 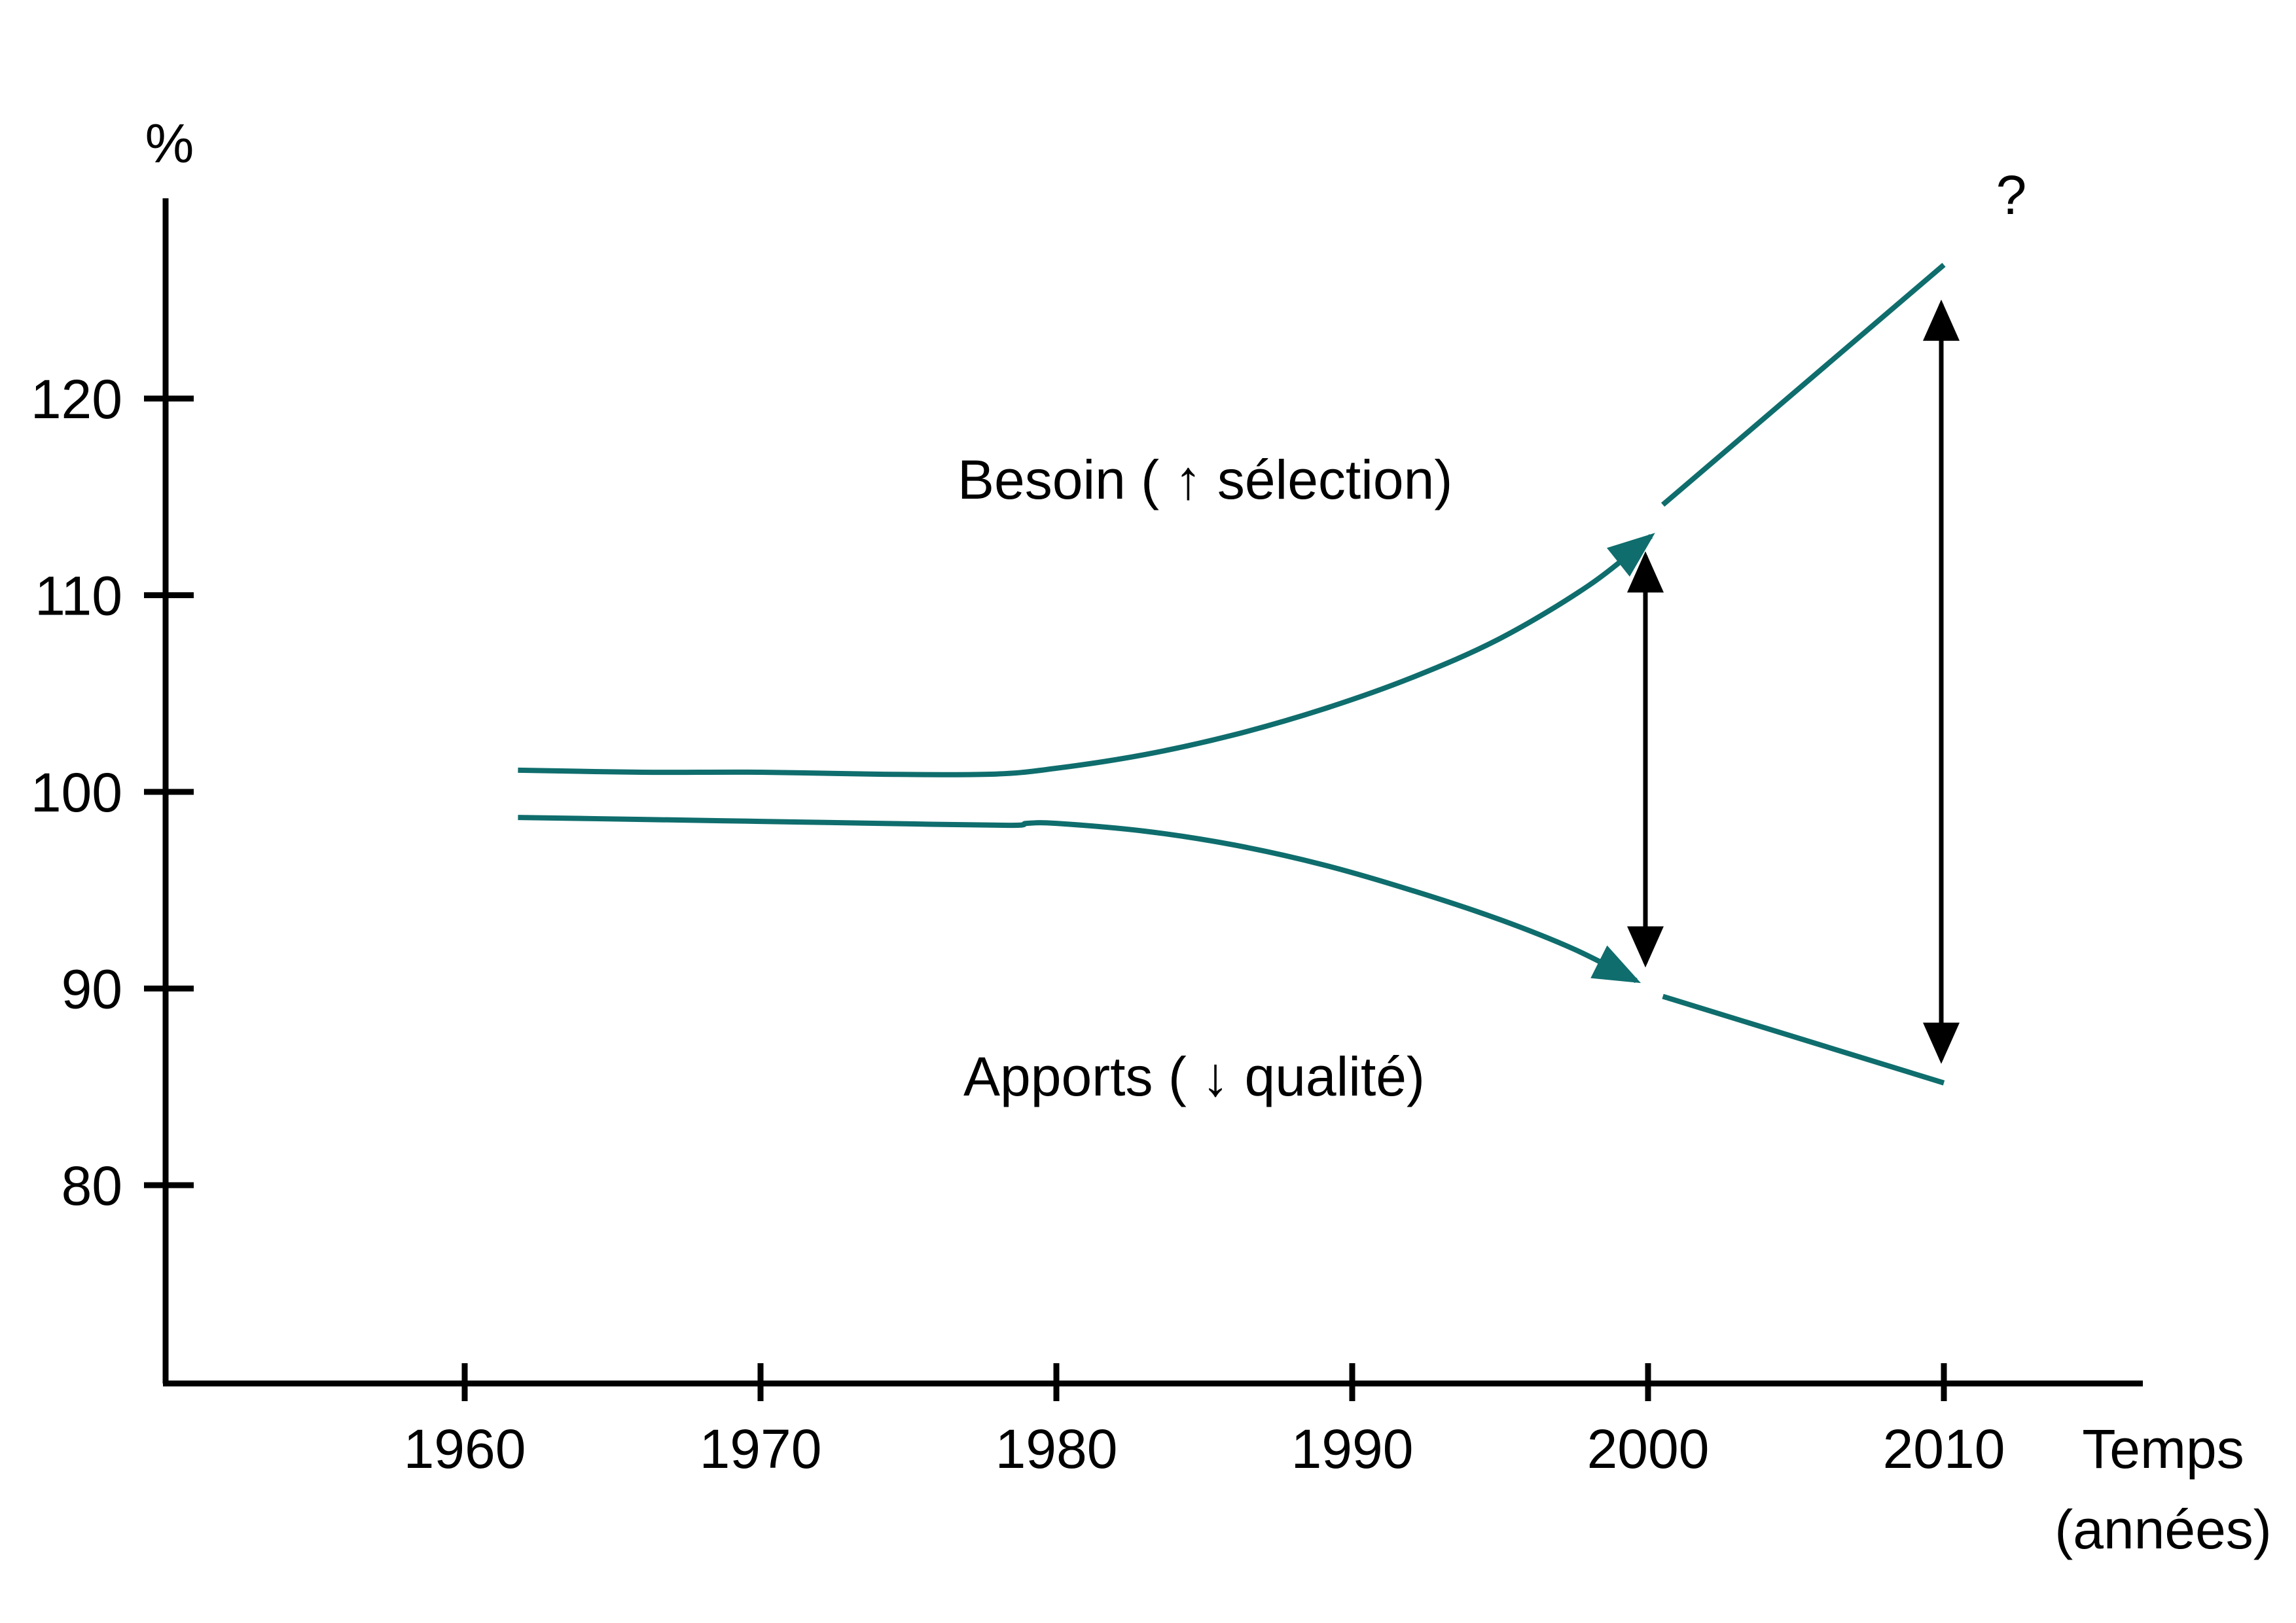 I want to click on y-tick-label-100: 100, so click(x=76, y=793).